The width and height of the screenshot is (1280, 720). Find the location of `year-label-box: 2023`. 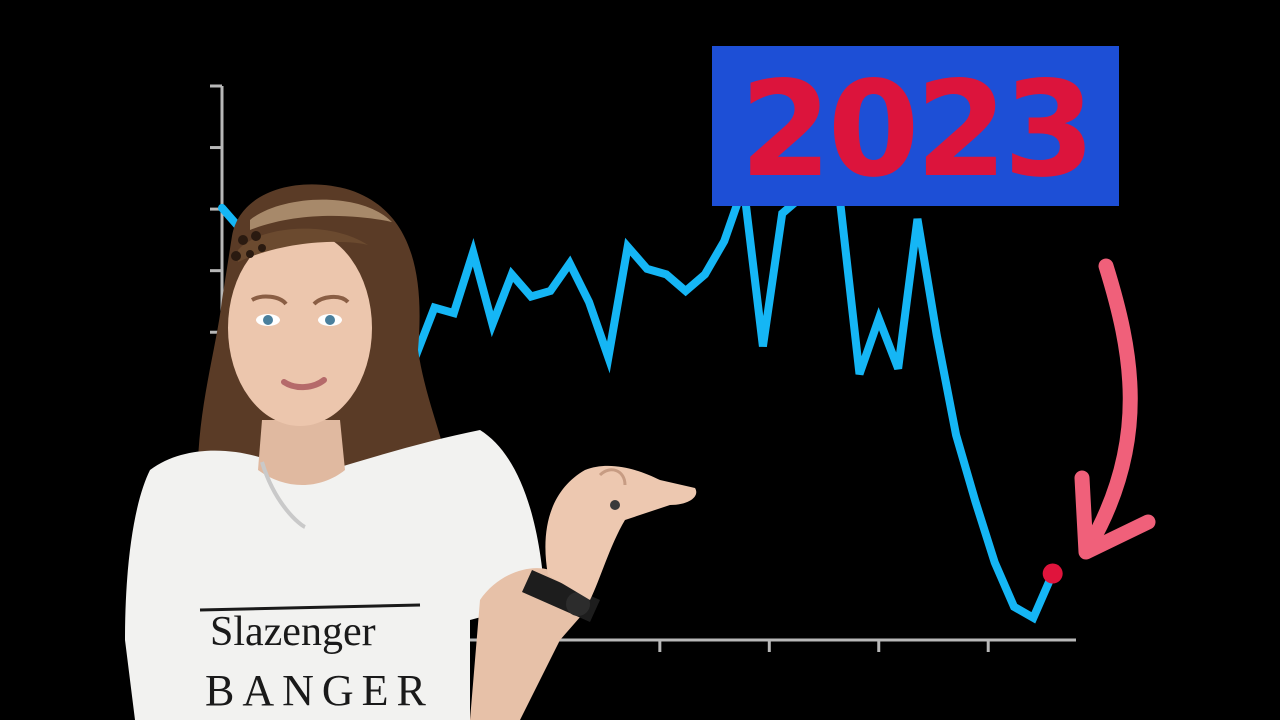

year-label-box: 2023 is located at coordinates (915, 126).